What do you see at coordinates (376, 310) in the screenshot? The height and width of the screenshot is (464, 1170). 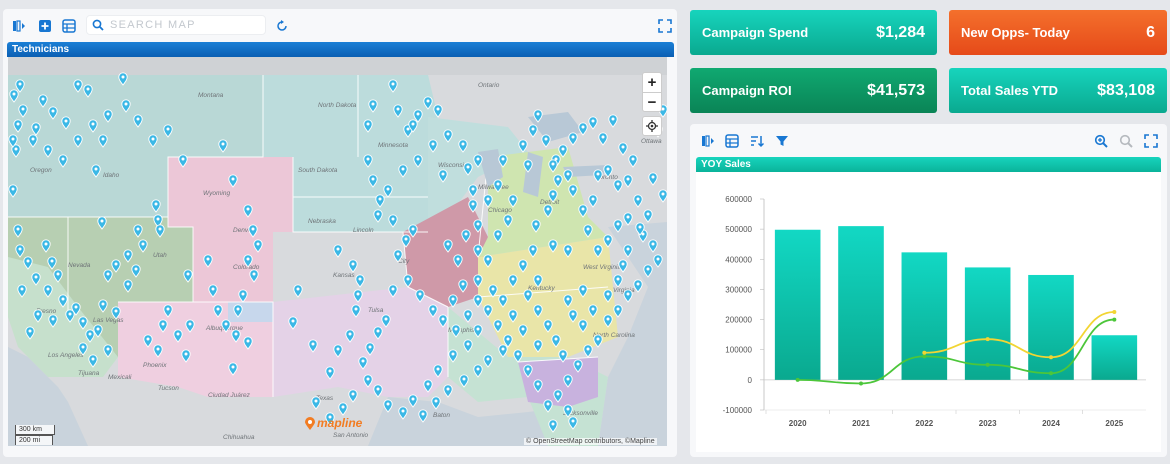 I see `map-label: Tulsa` at bounding box center [376, 310].